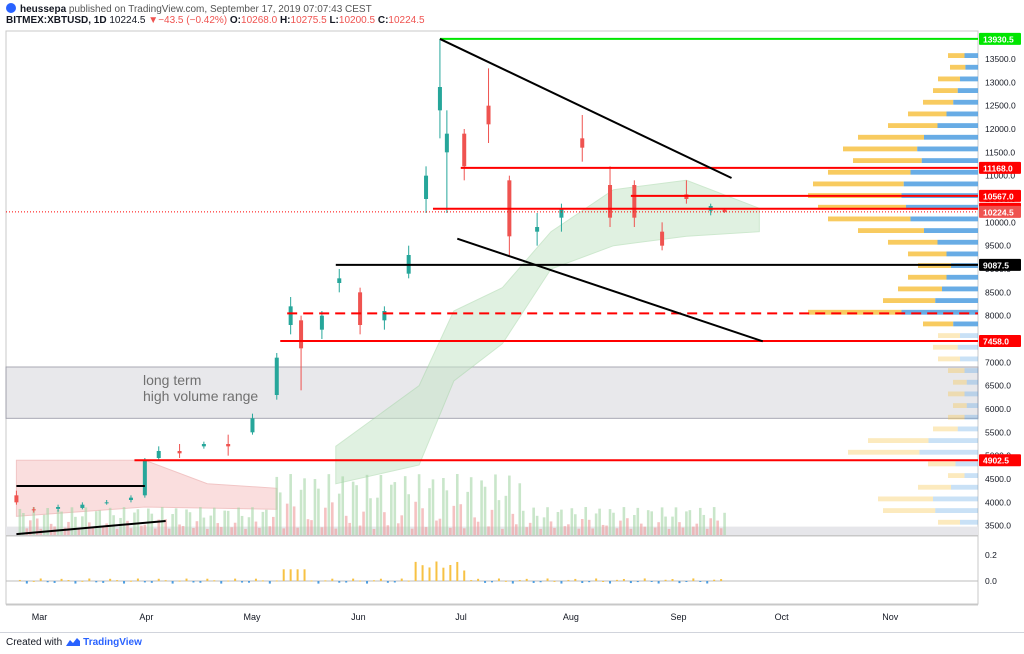 This screenshot has width=1024, height=654. What do you see at coordinates (308, 20) in the screenshot?
I see `high-value: 10275.5` at bounding box center [308, 20].